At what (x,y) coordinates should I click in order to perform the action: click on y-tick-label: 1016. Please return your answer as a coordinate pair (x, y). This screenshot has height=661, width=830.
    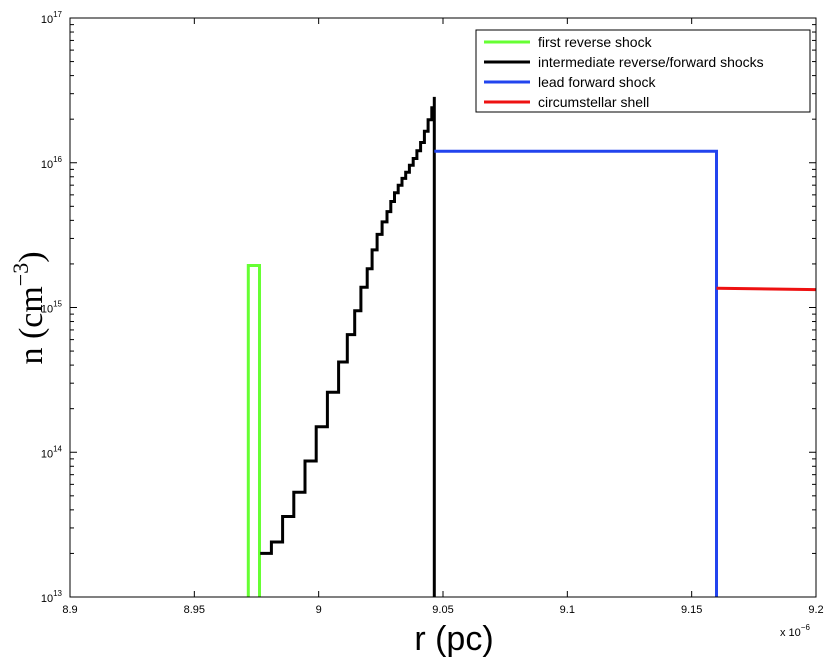
    Looking at the image, I should click on (52, 163).